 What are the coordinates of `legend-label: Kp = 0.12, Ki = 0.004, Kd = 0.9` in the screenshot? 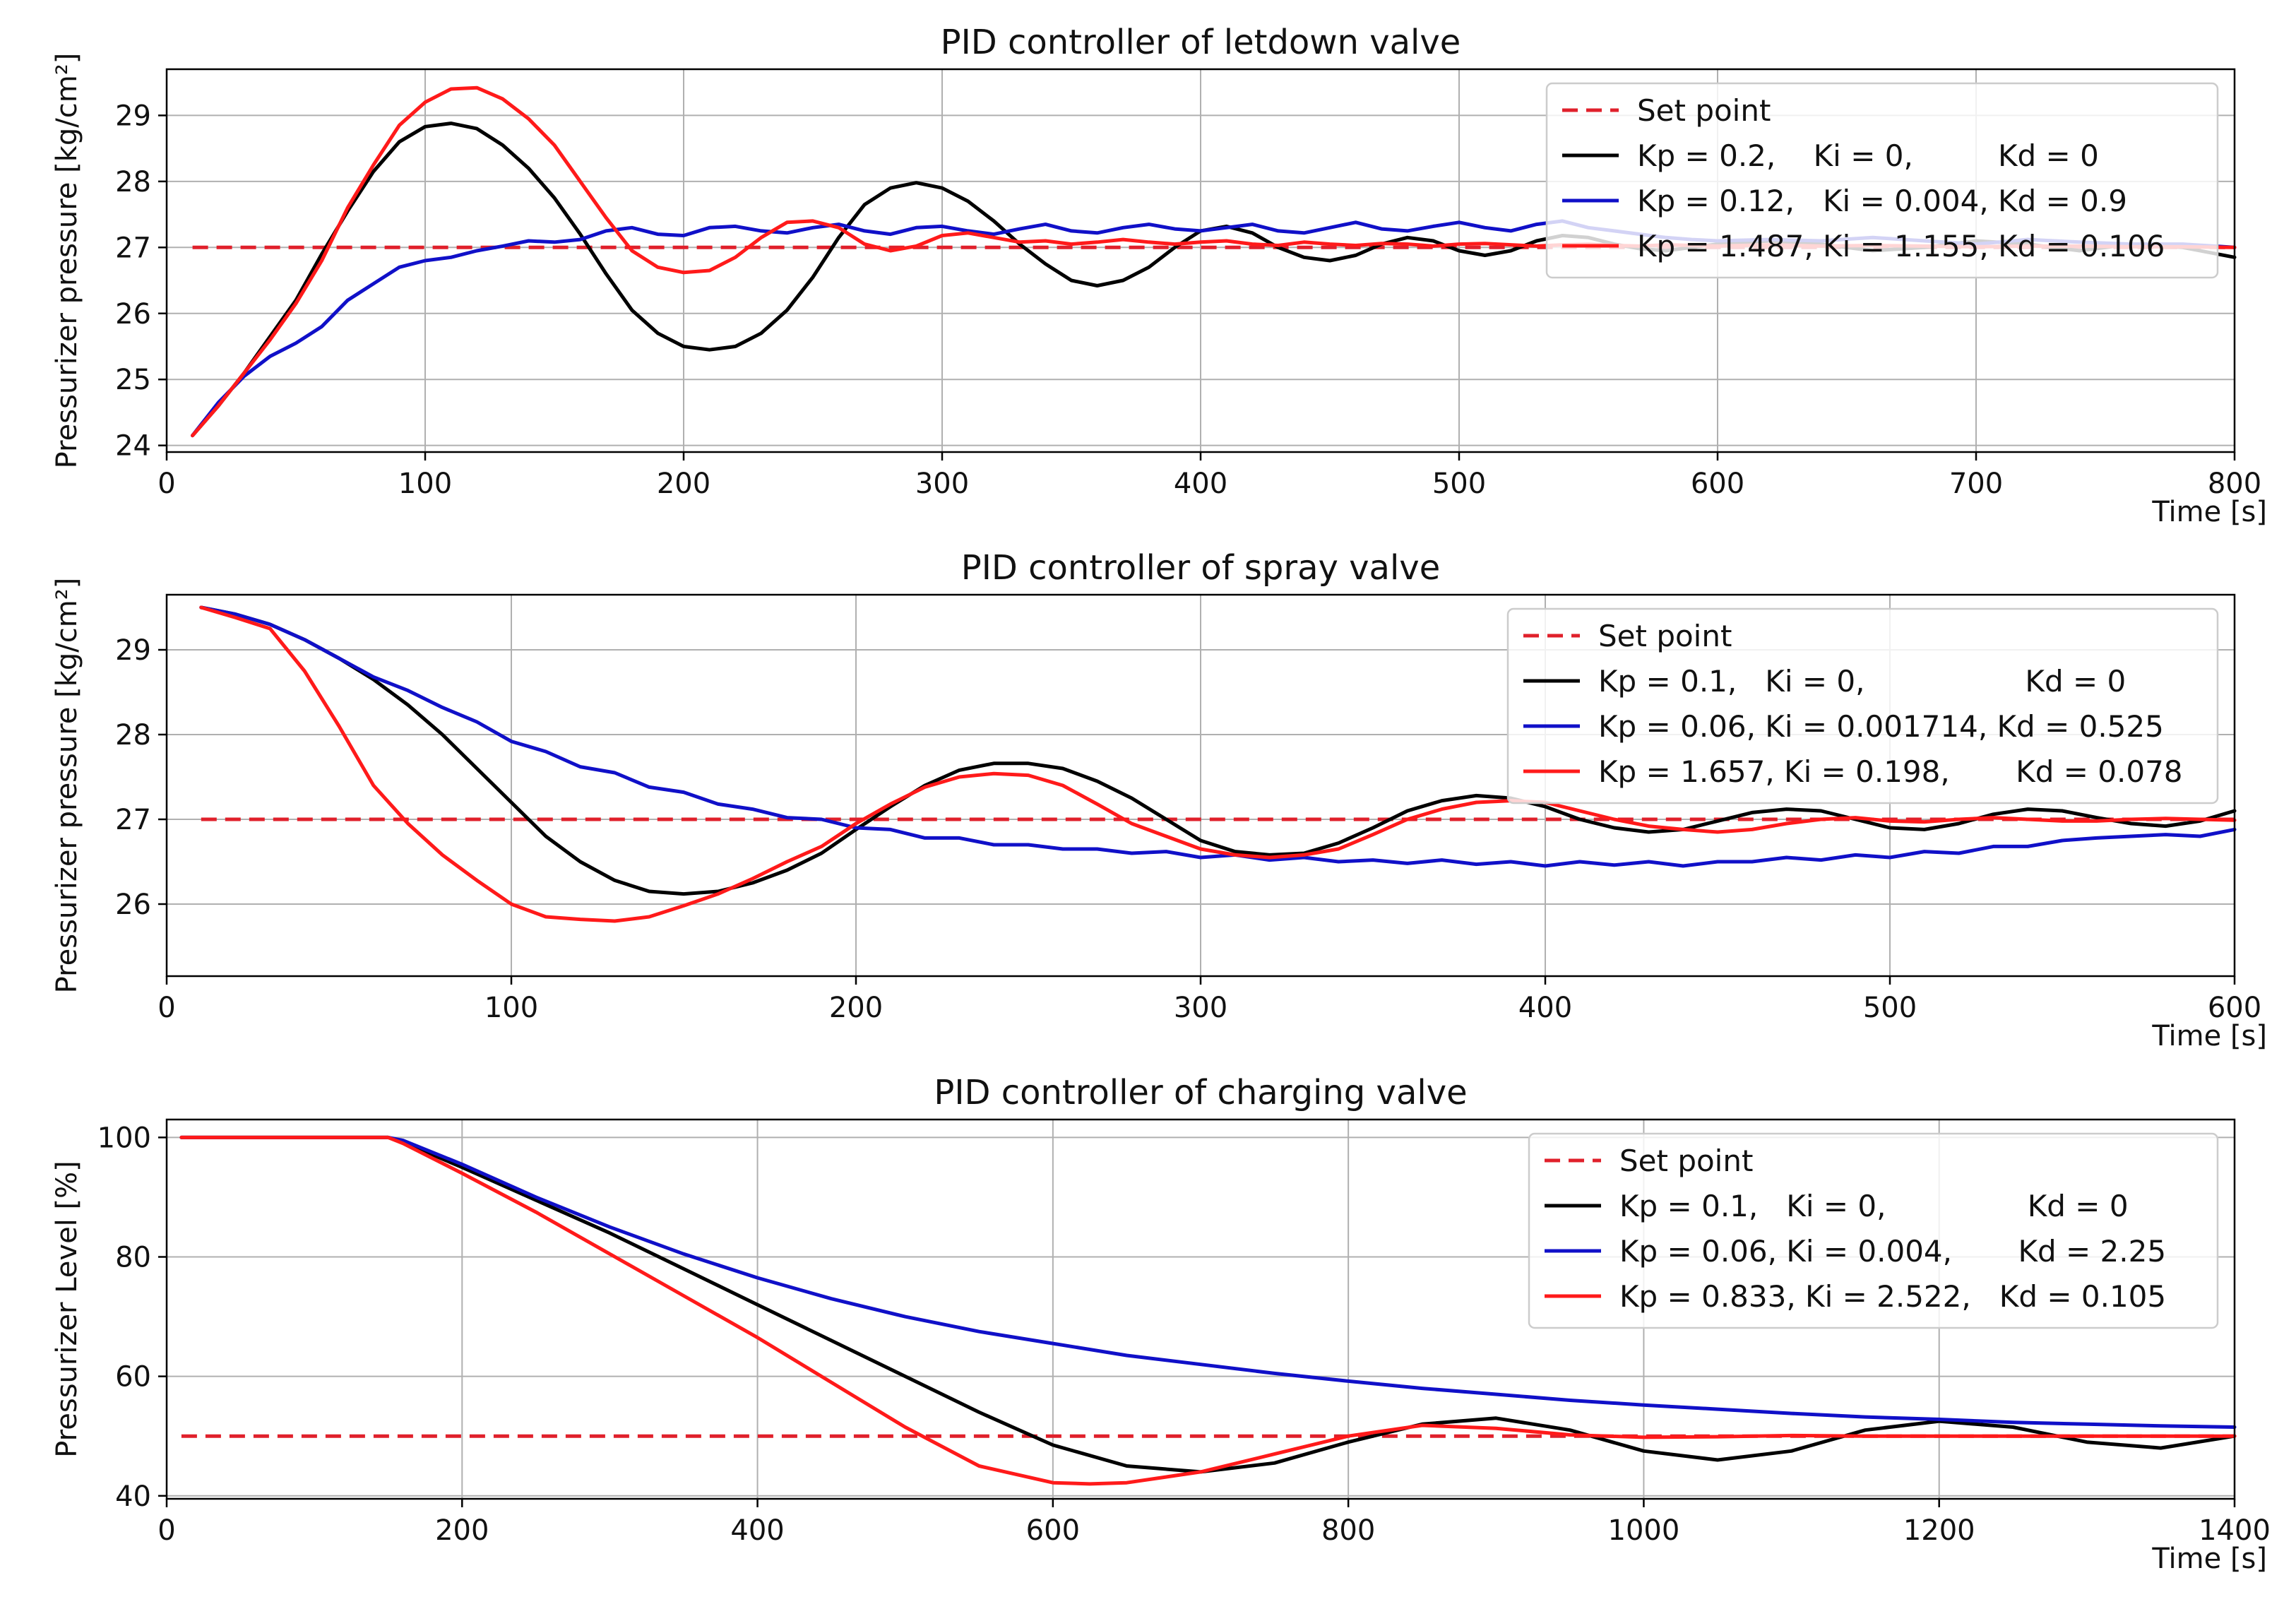 It's located at (1882, 201).